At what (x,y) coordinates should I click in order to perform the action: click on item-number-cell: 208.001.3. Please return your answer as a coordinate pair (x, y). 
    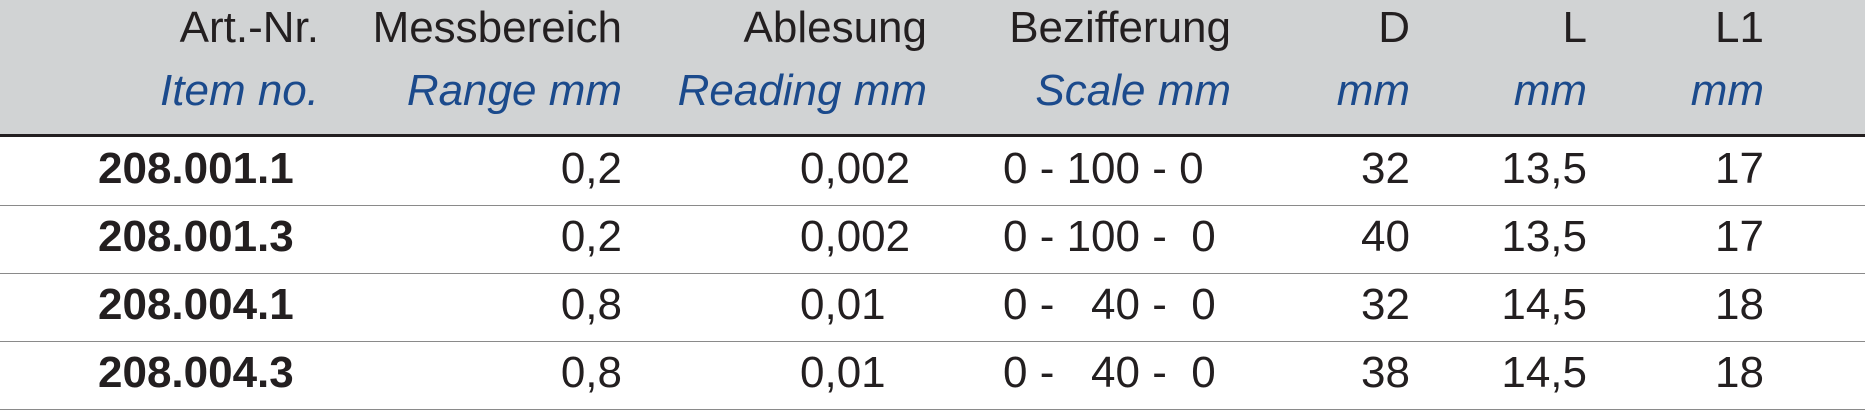
    Looking at the image, I should click on (196, 236).